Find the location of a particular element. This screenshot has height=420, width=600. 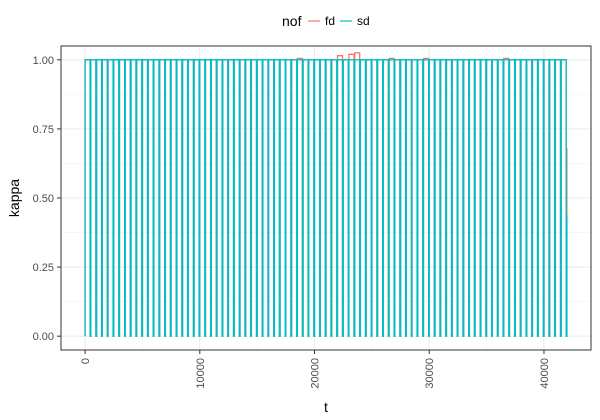

y-tick-label: 0.50 is located at coordinates (43, 199).